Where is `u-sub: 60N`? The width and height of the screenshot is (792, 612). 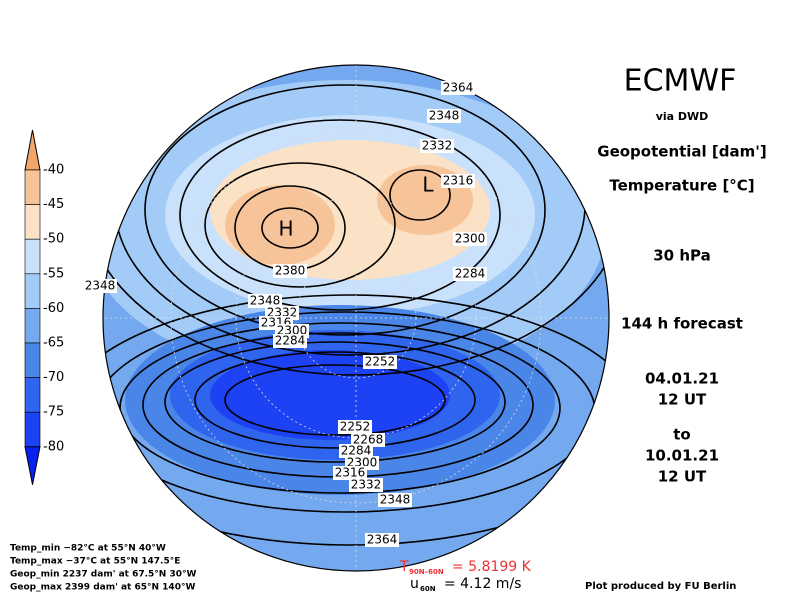 u-sub: 60N is located at coordinates (428, 589).